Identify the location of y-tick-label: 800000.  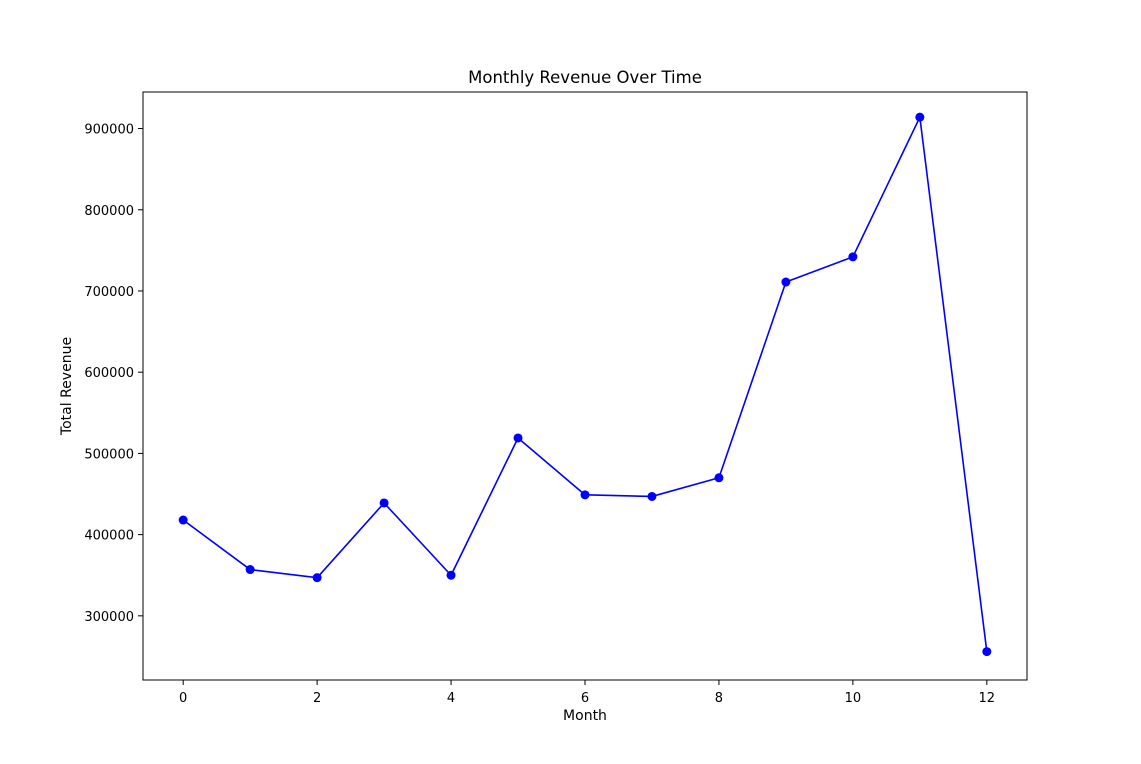
(109, 211).